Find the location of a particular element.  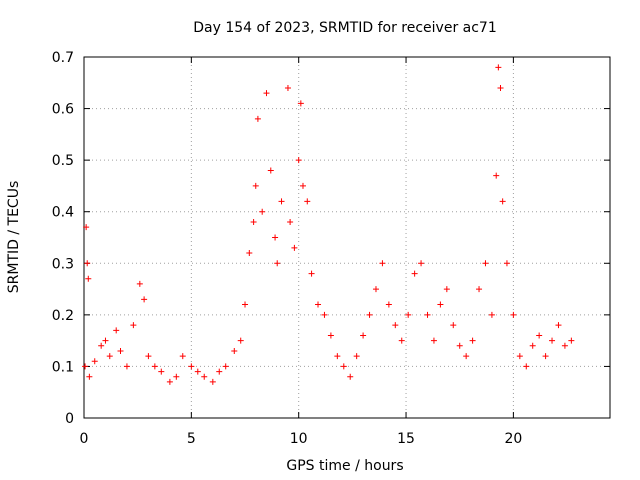

y-tick-label: 0.3 is located at coordinates (63, 264).